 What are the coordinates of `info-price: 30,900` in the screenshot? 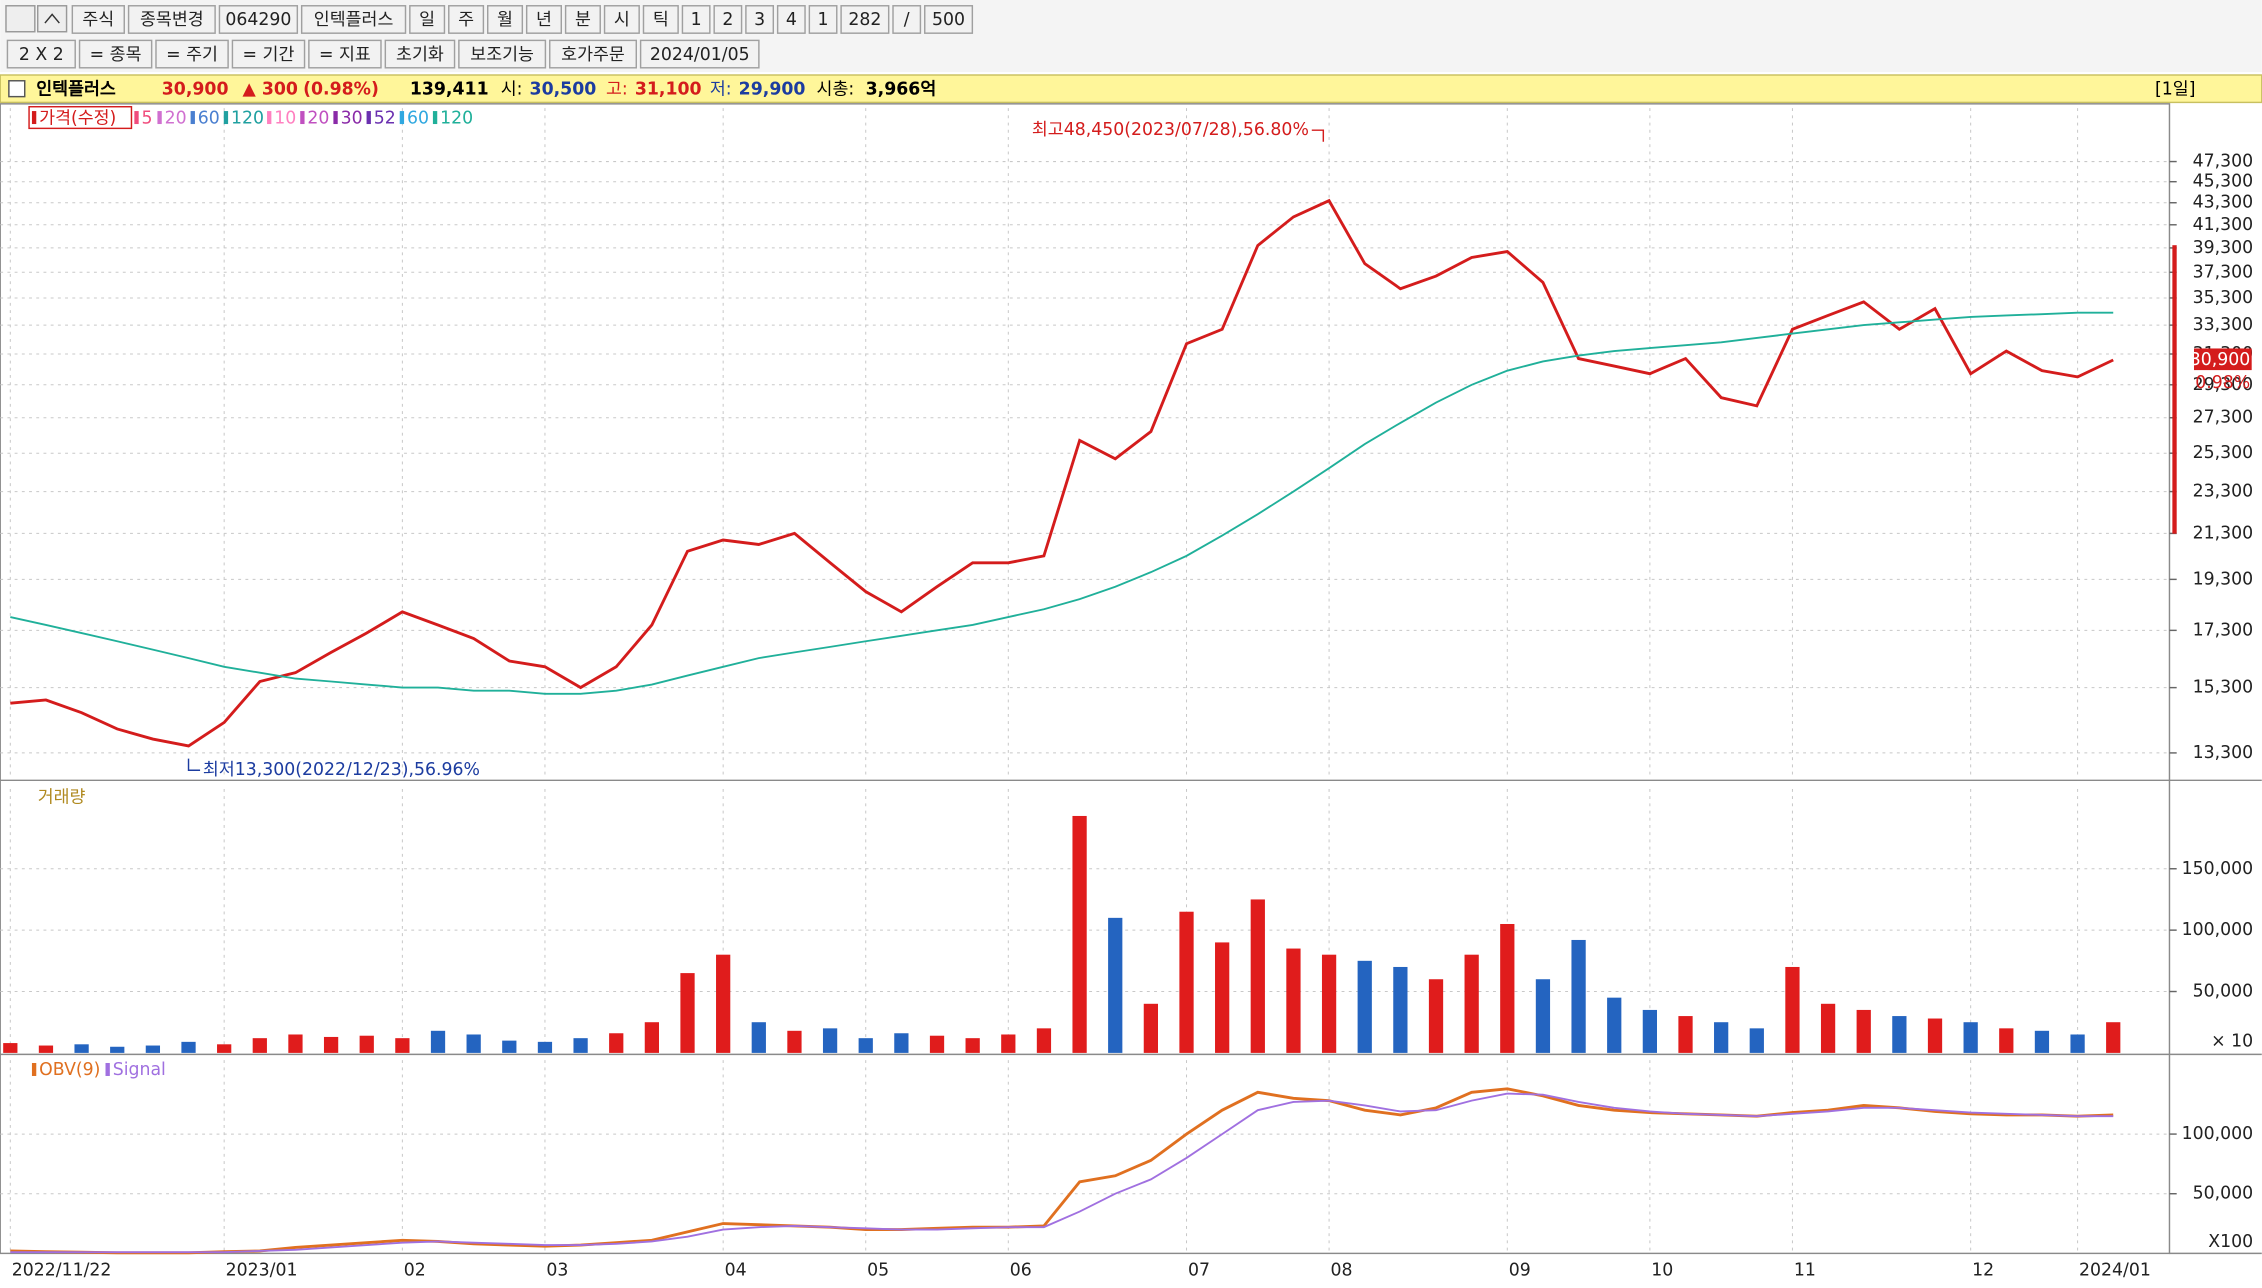 It's located at (195, 89).